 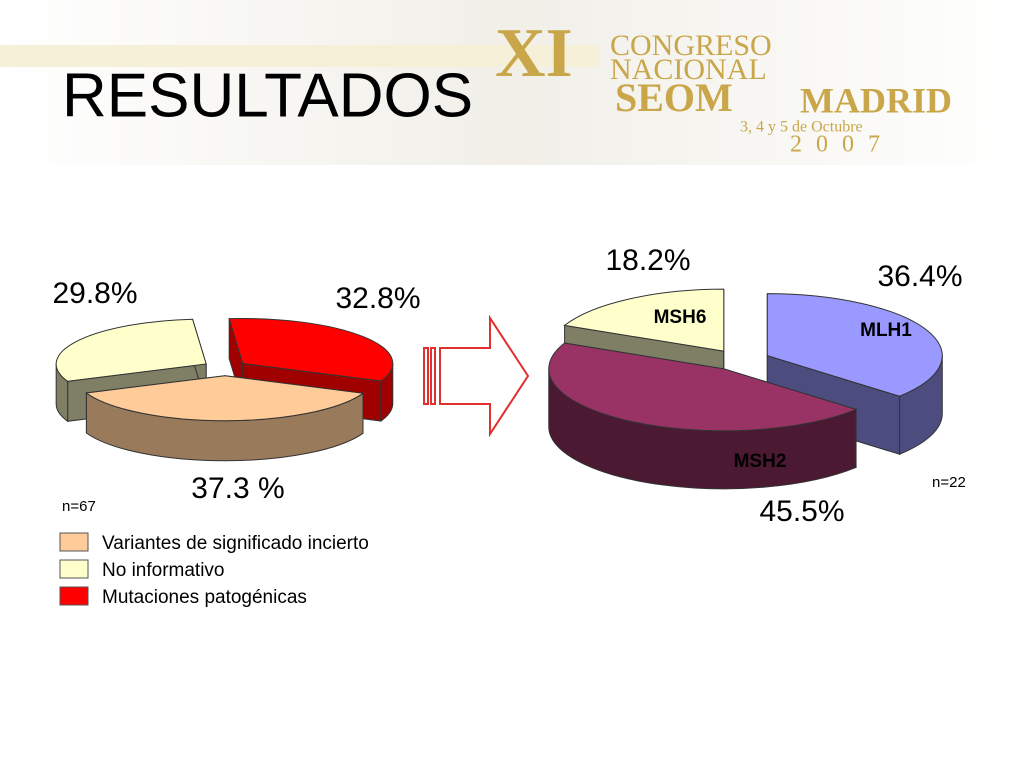 I want to click on sample-size: n=22, so click(x=949, y=482).